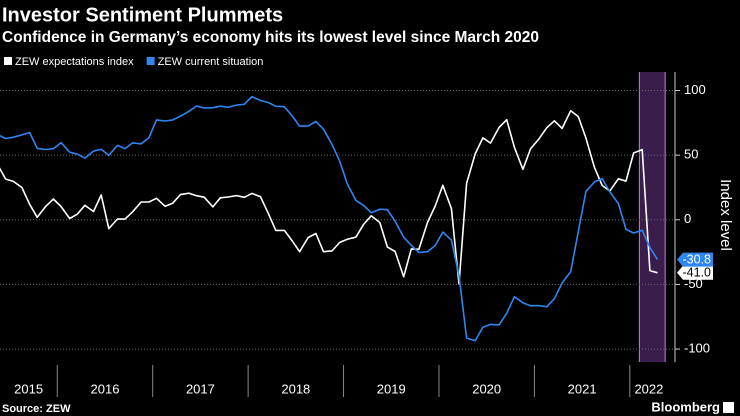  I want to click on x-tick-label: 2021, so click(582, 388).